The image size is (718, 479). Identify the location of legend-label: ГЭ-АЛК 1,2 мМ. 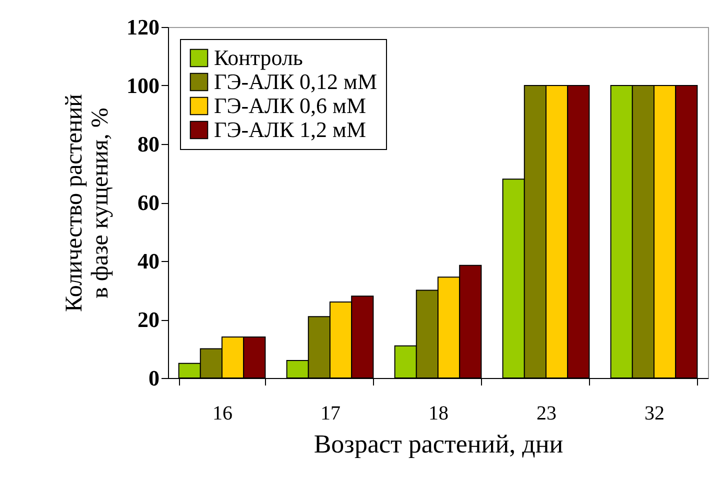
(290, 129).